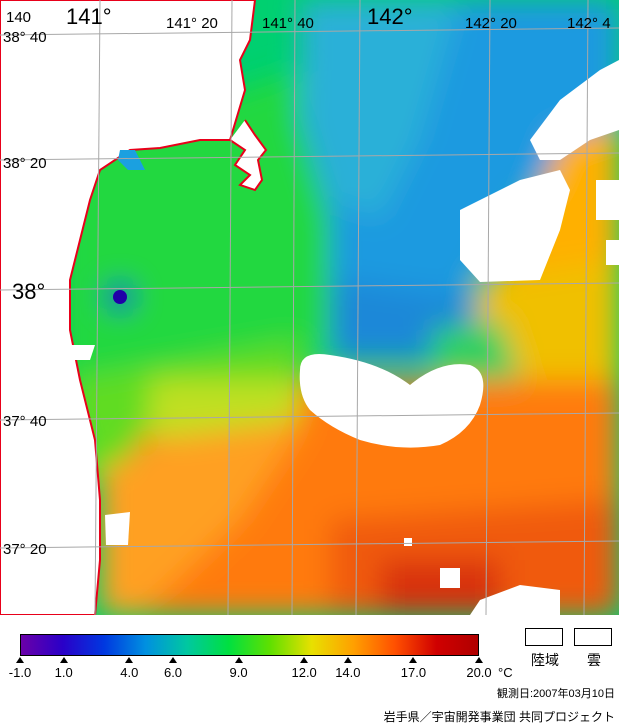  I want to click on lon-label: 141° 40, so click(288, 23).